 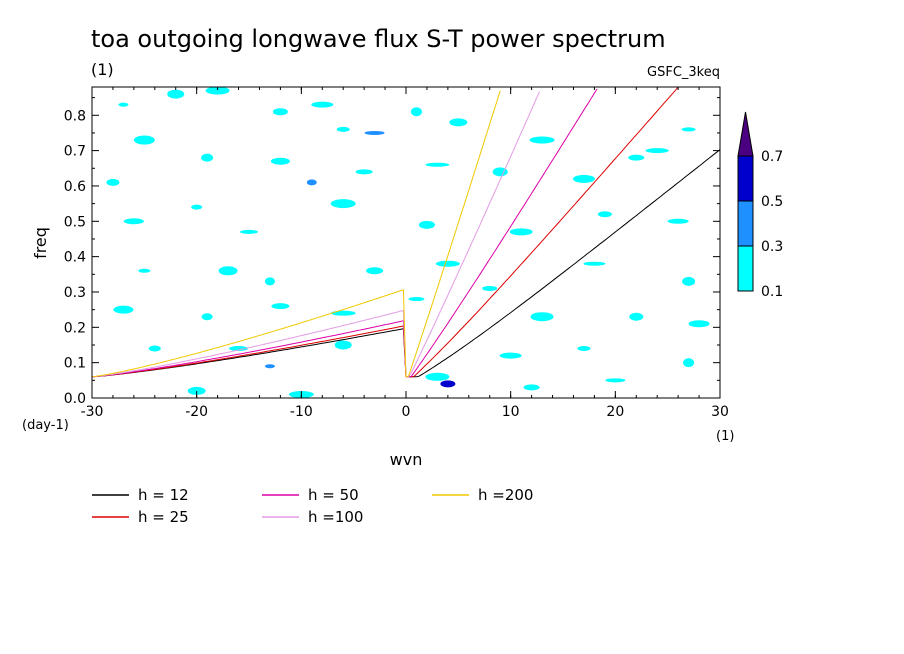 I want to click on colorbar-label: 0.3, so click(x=772, y=247).